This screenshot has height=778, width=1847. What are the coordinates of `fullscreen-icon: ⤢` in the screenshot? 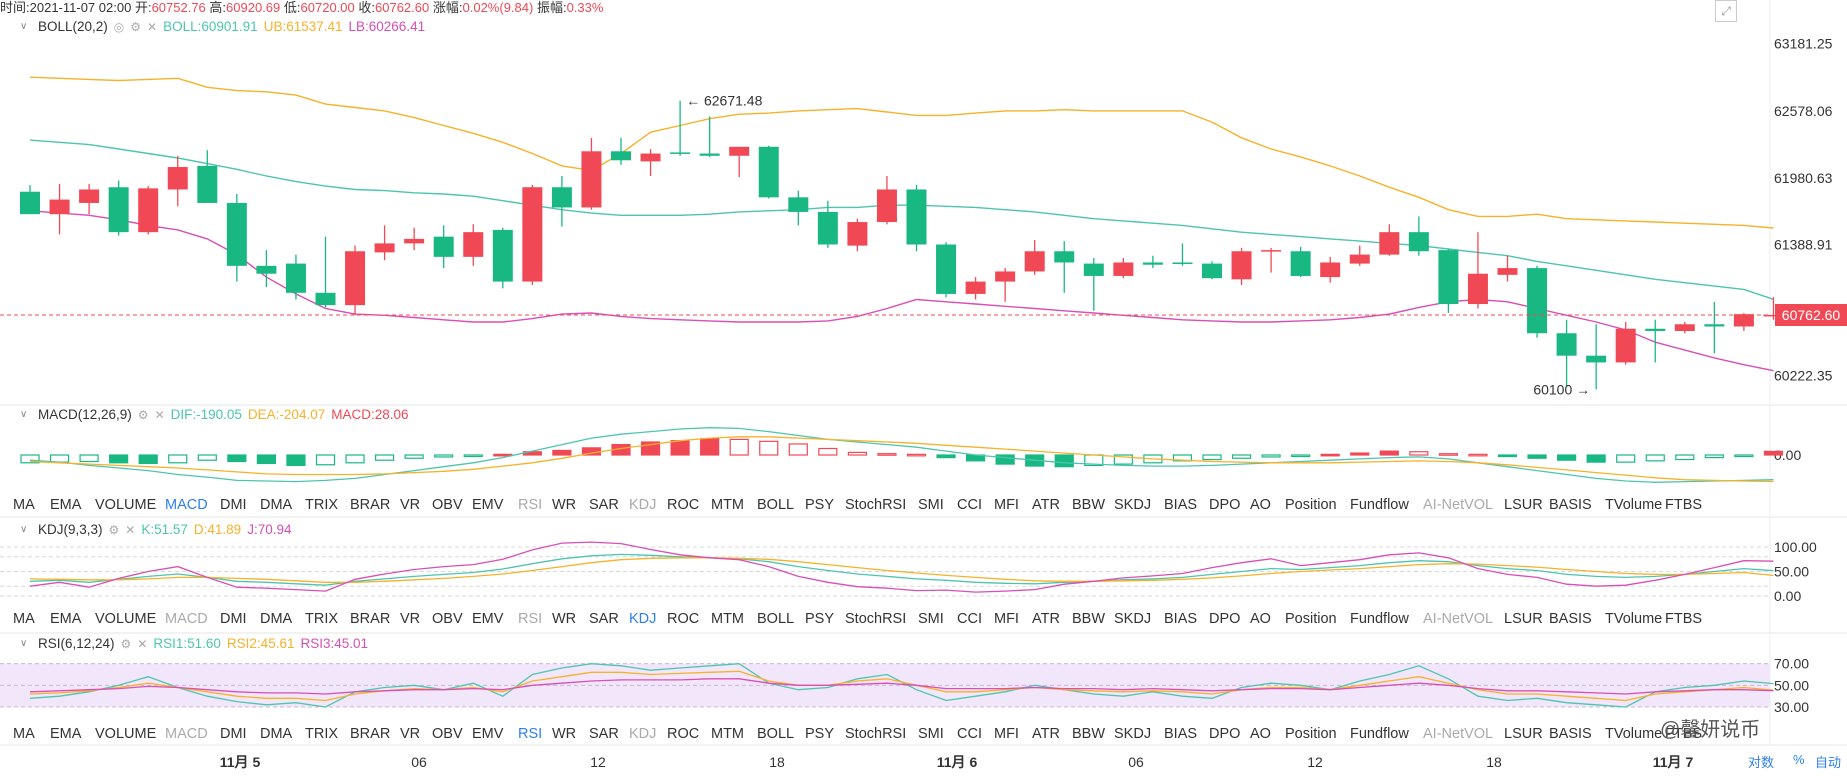 It's located at (1726, 11).